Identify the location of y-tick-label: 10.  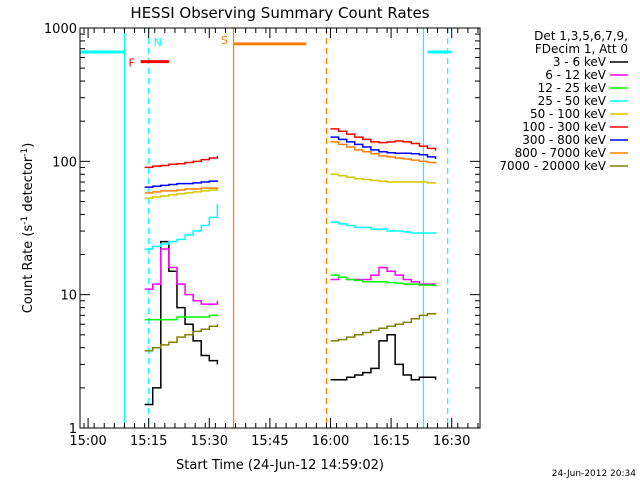
(68, 296).